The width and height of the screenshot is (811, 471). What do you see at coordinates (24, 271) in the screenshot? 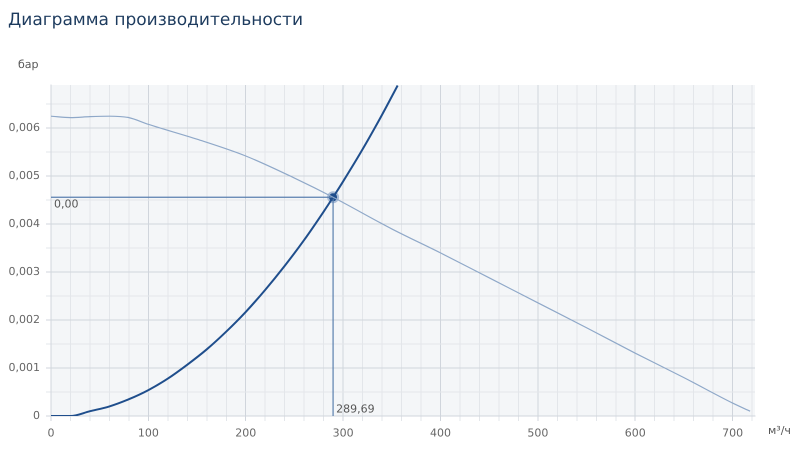
I see `y-tick-label: 0,003` at bounding box center [24, 271].